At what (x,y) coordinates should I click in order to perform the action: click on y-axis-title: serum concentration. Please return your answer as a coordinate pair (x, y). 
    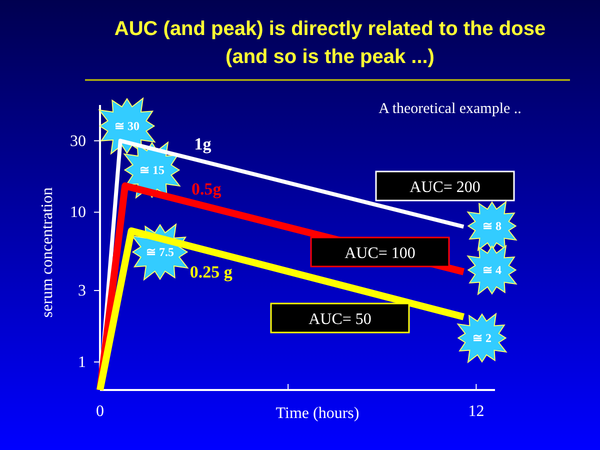
    Looking at the image, I should click on (47, 252).